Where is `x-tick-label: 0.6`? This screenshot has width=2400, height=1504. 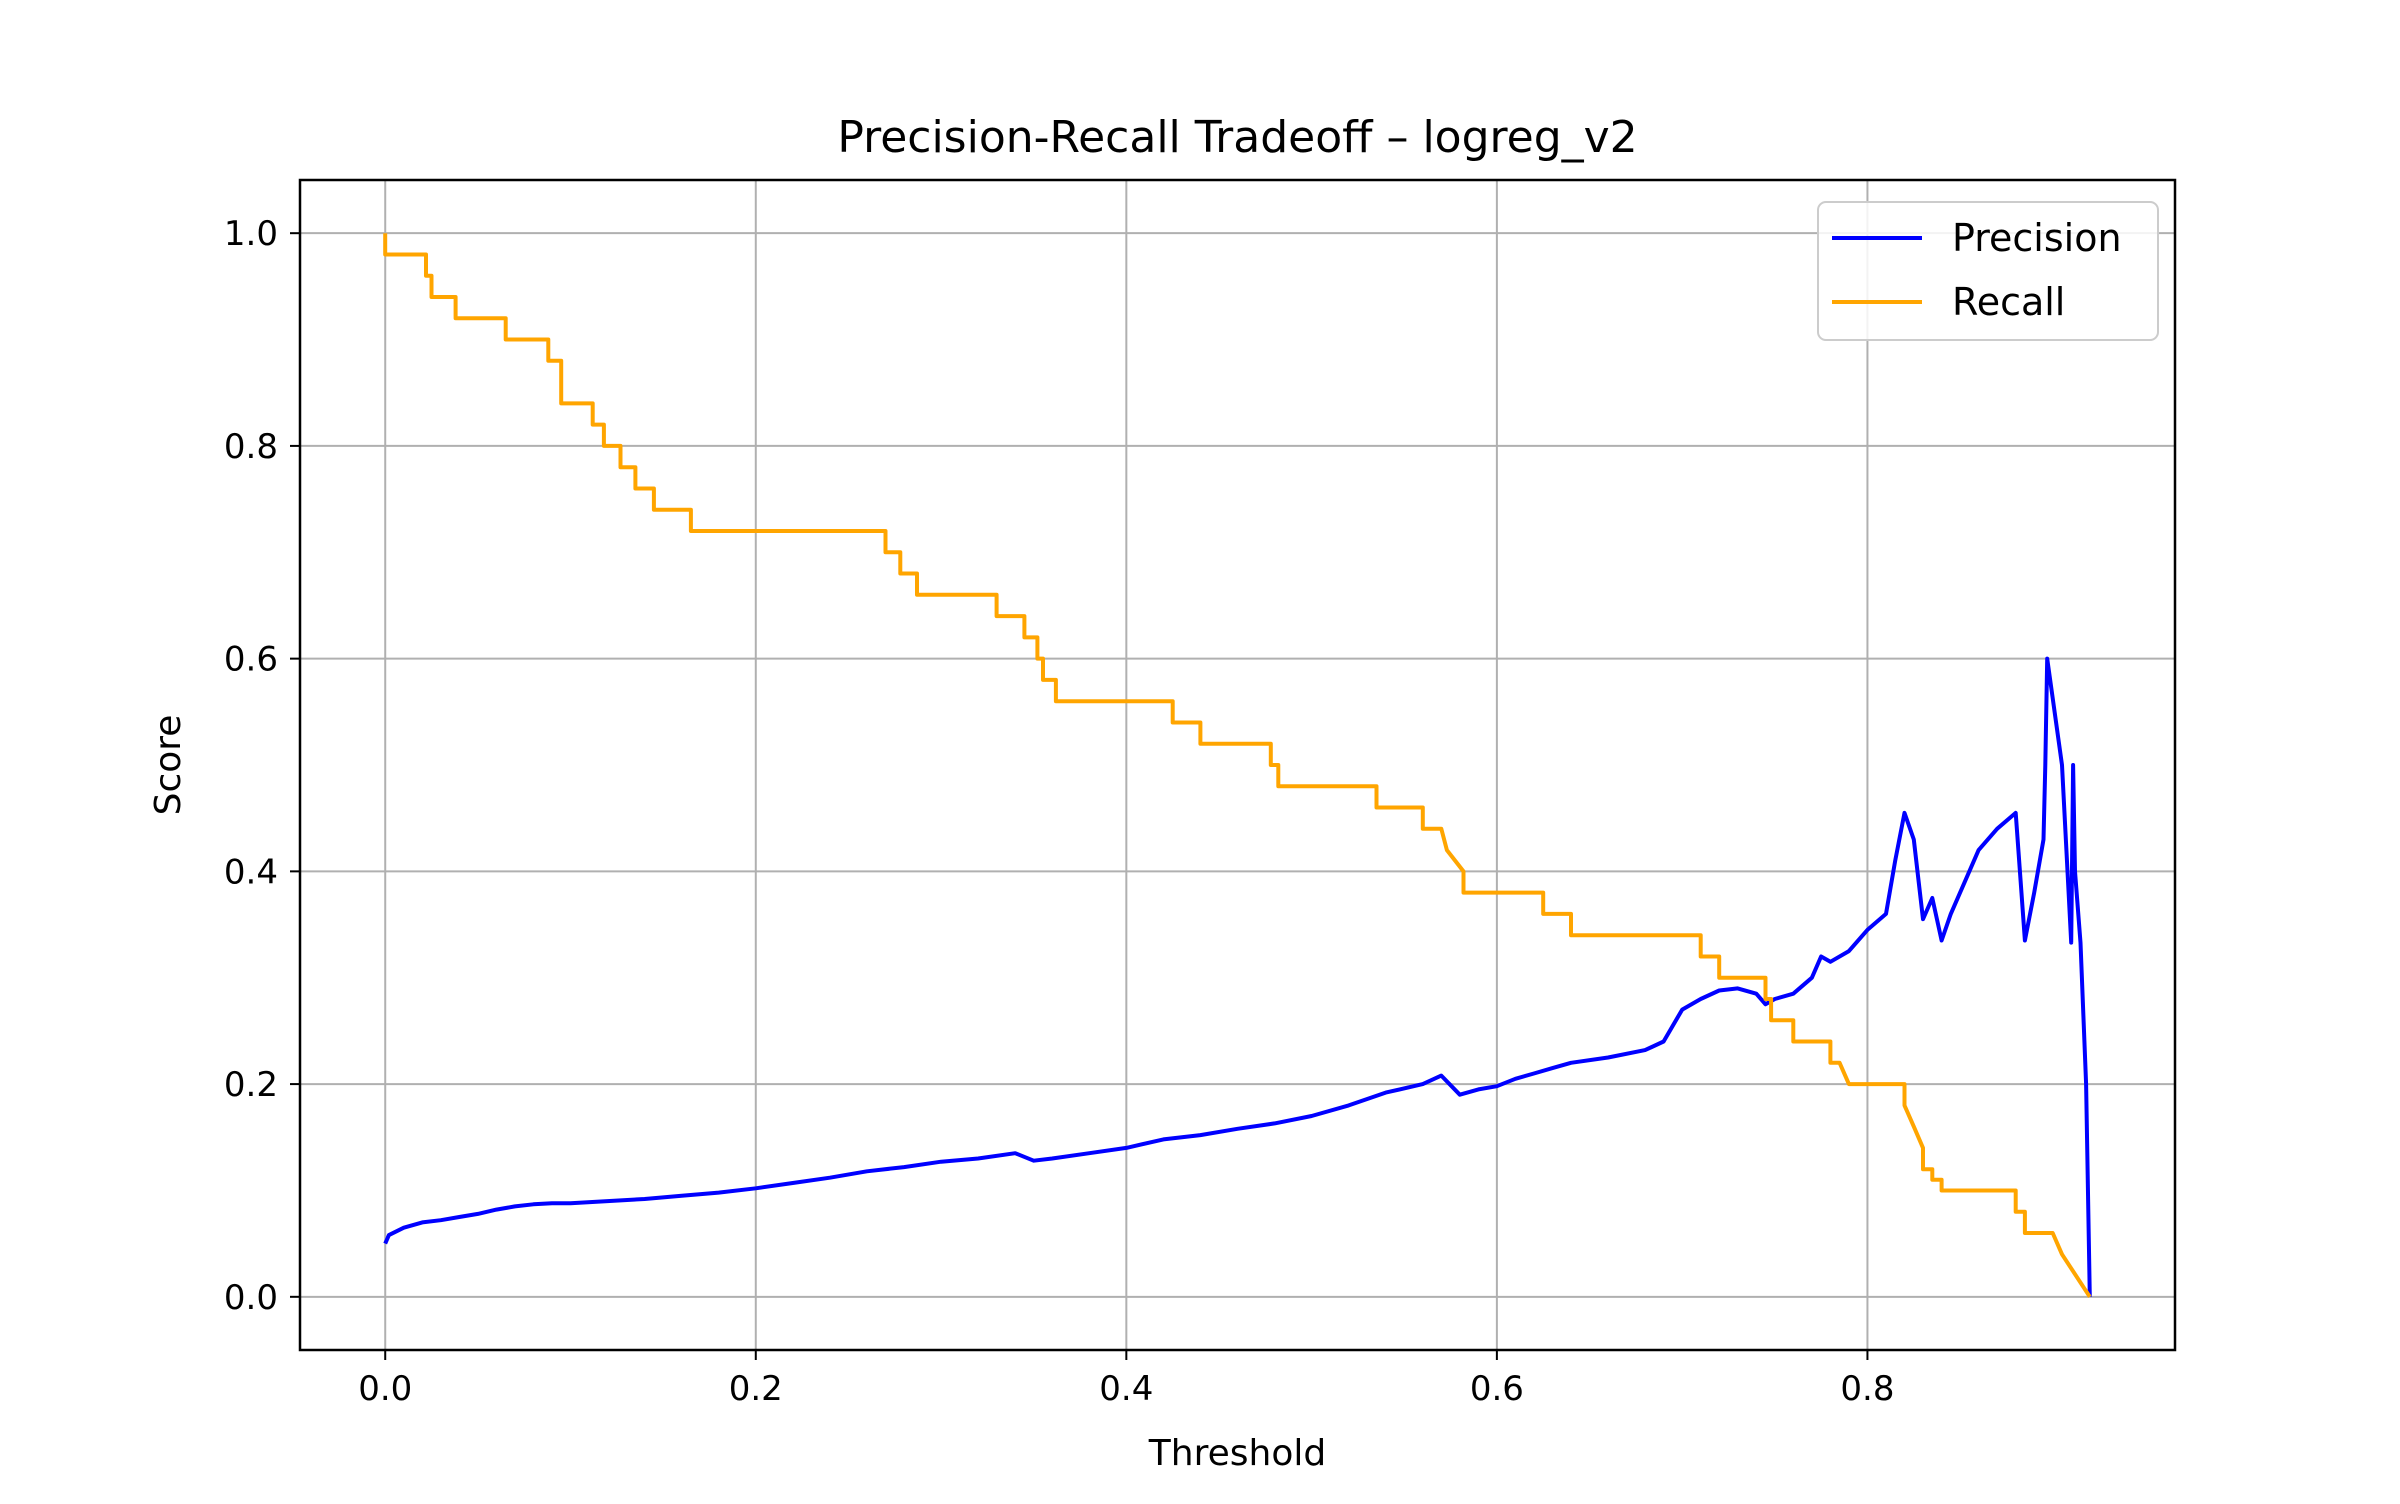
x-tick-label: 0.6 is located at coordinates (1497, 1389).